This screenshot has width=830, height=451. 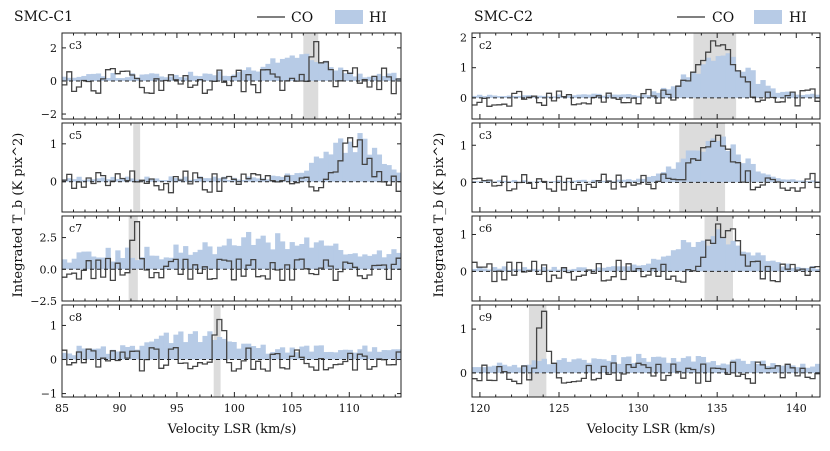 What do you see at coordinates (439, 215) in the screenshot?
I see `y-axis-label-right: Integrated T_b (K pix^2)` at bounding box center [439, 215].